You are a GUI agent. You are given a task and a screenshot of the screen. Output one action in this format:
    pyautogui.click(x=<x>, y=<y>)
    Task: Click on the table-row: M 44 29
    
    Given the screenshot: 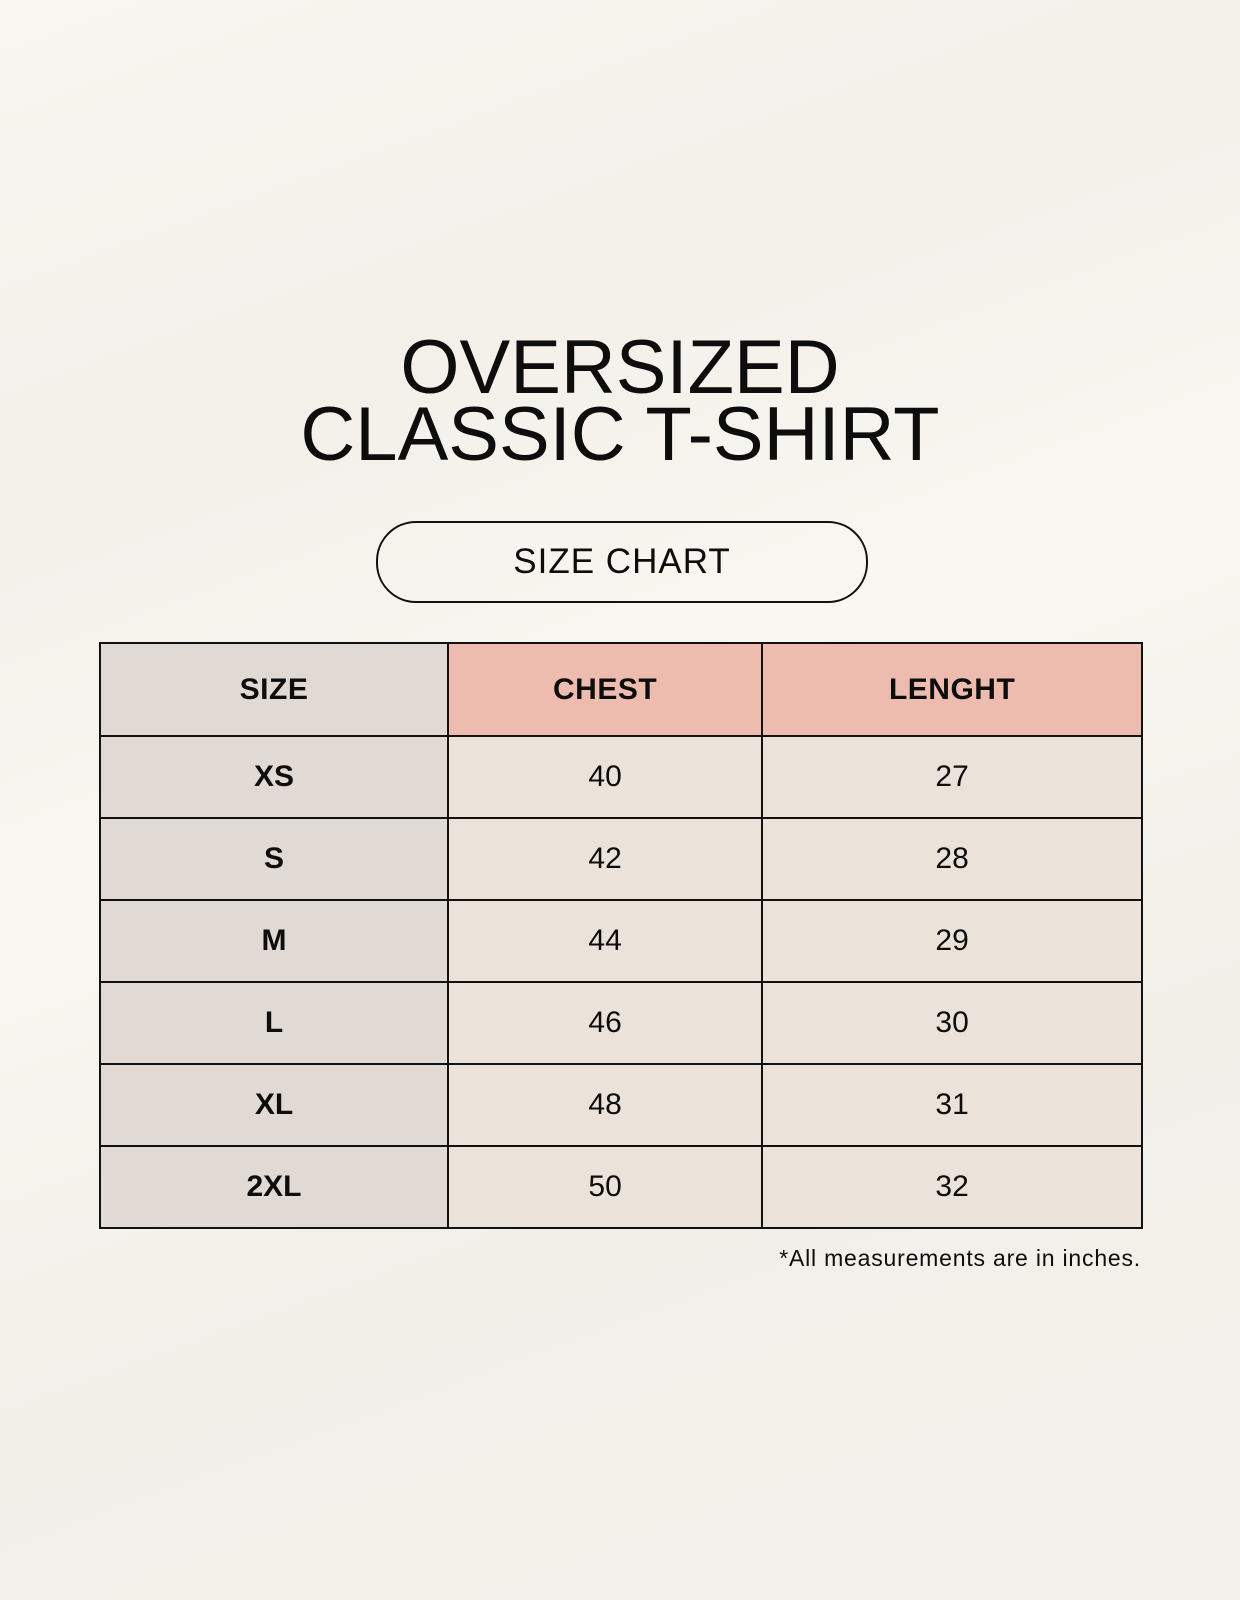 What is the action you would take?
    pyautogui.click(x=621, y=941)
    